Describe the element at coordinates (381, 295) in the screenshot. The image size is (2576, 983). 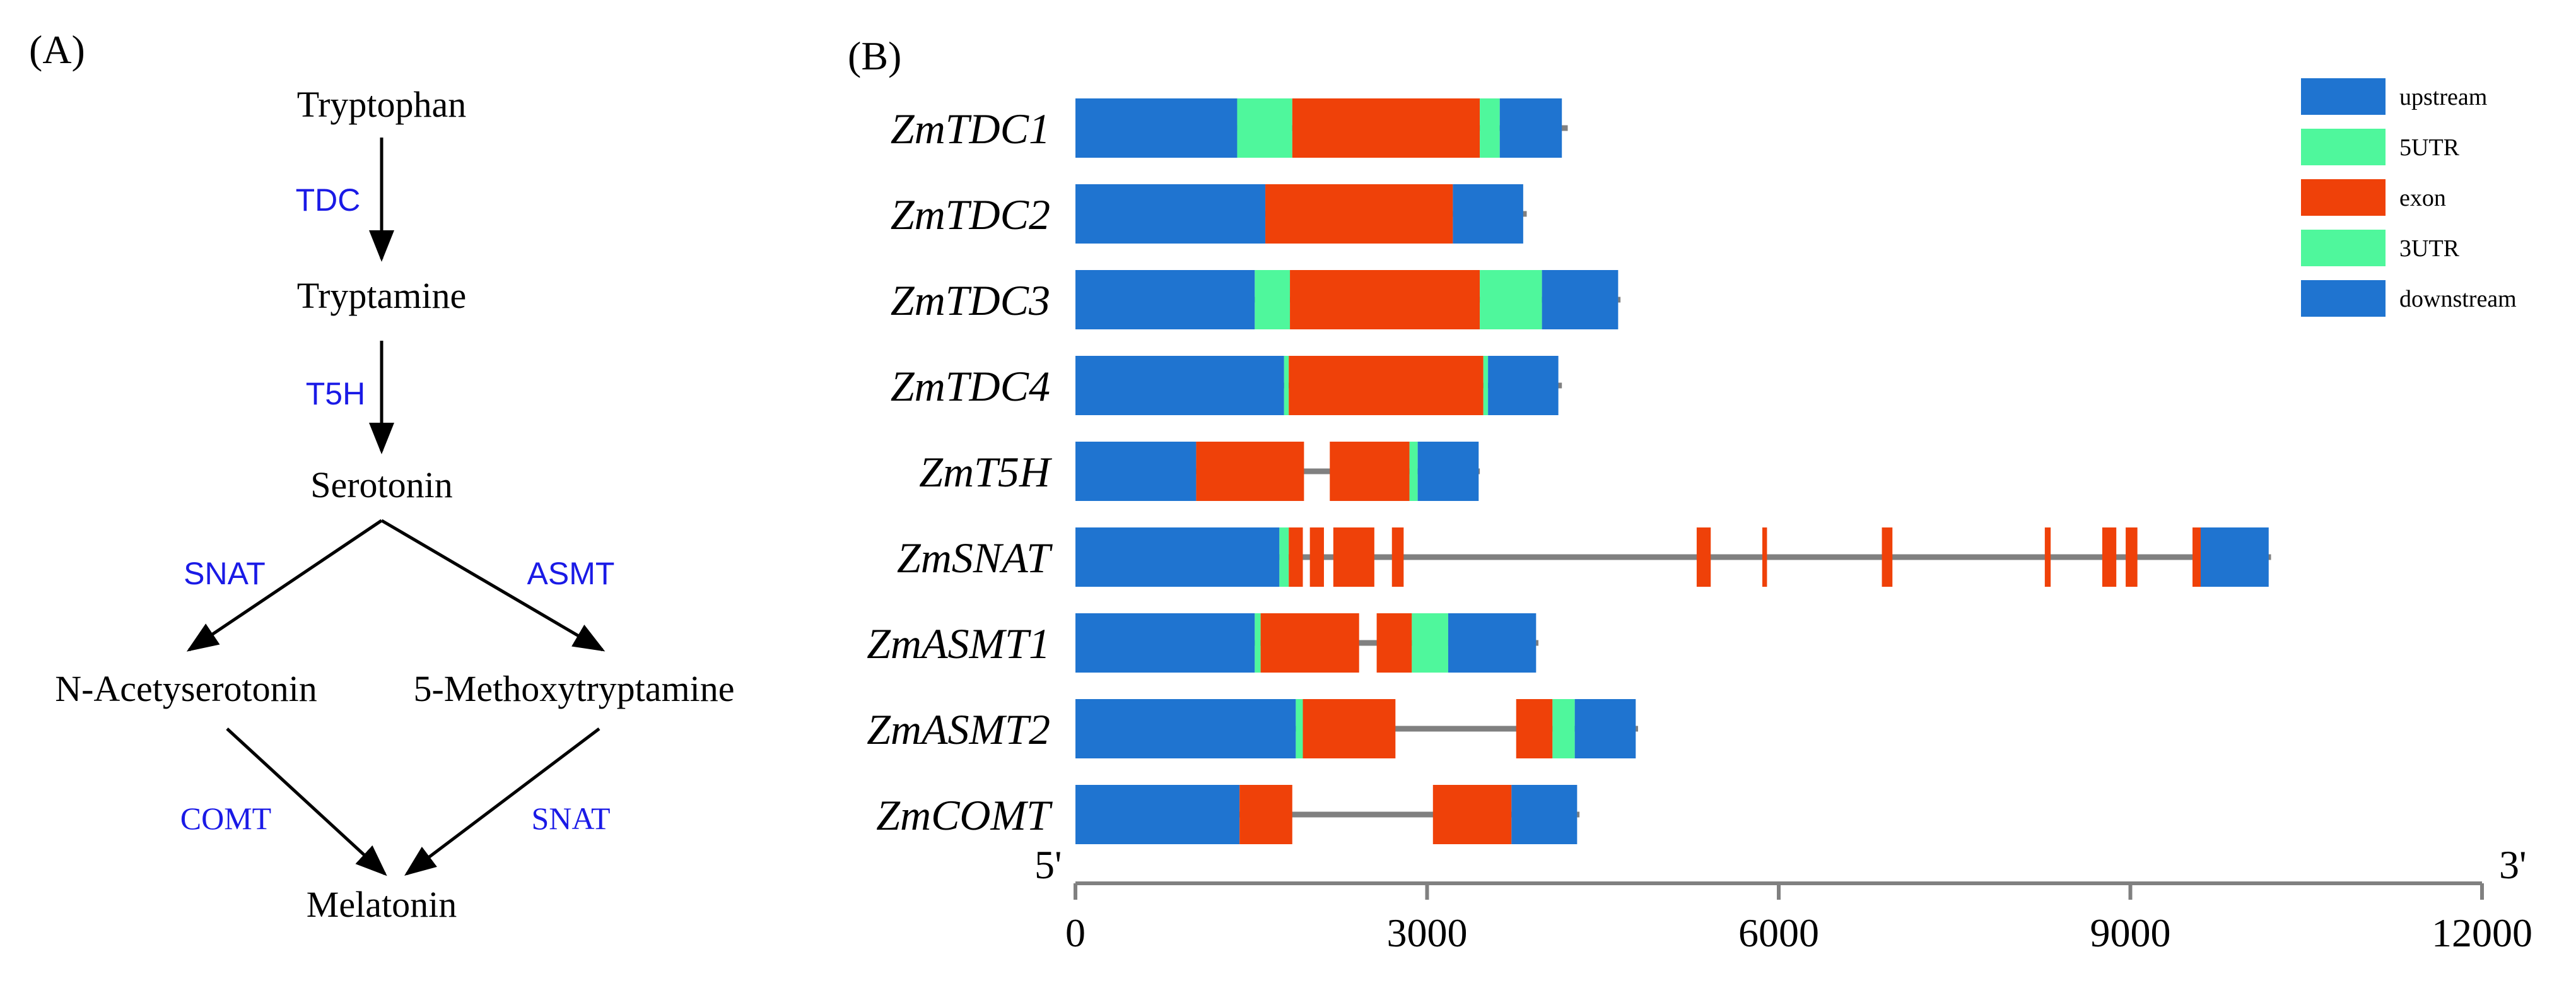
I see `compound-tryptamine: Tryptamine` at that location.